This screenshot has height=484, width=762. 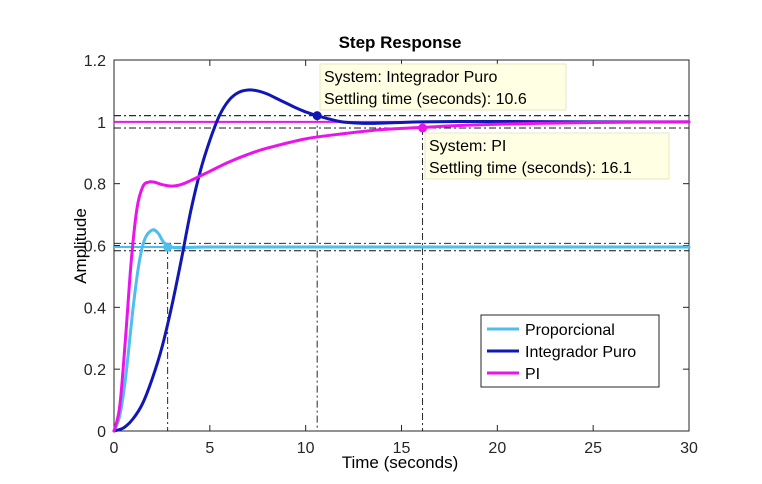 What do you see at coordinates (95, 185) in the screenshot?
I see `y-tick-label: 0.8` at bounding box center [95, 185].